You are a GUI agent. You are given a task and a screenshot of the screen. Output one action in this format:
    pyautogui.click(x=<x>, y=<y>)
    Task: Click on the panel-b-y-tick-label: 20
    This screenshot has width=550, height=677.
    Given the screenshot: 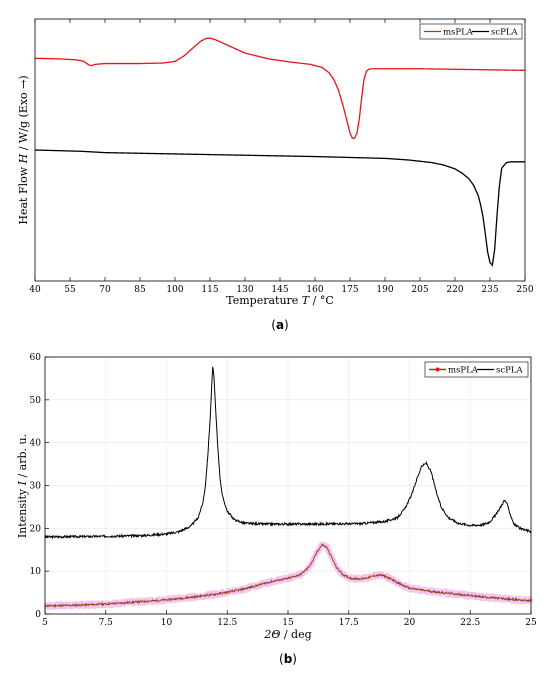 What is the action you would take?
    pyautogui.click(x=36, y=529)
    